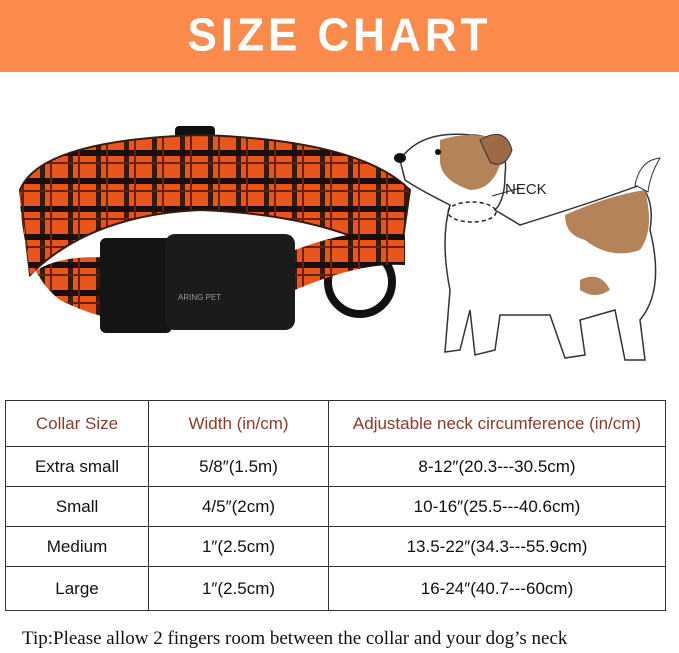  I want to click on cell-width: 4/5″(2cm), so click(238, 506).